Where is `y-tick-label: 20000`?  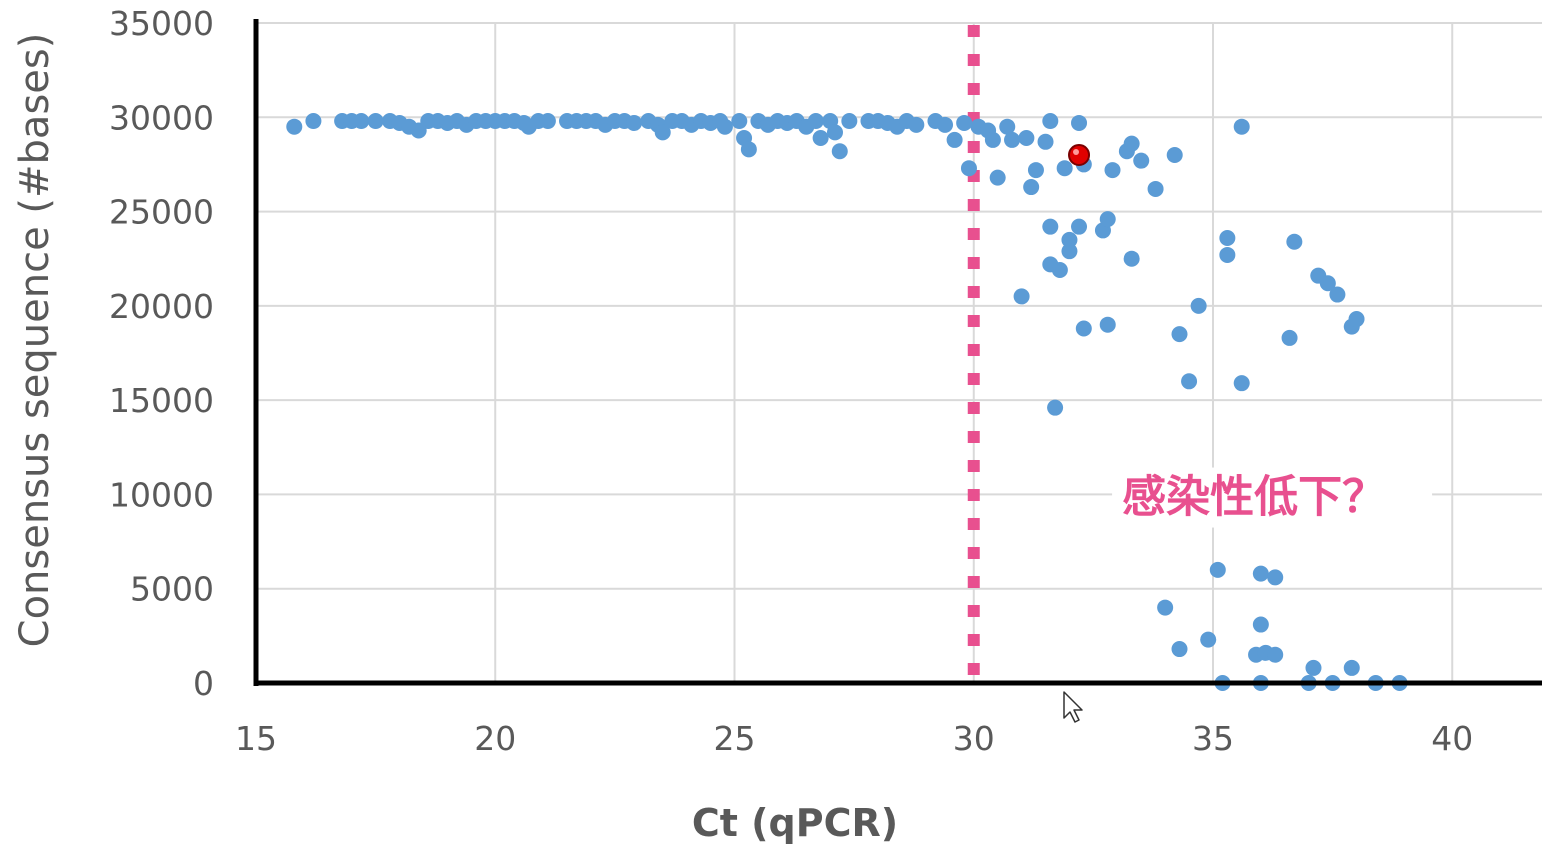
y-tick-label: 20000 is located at coordinates (161, 306).